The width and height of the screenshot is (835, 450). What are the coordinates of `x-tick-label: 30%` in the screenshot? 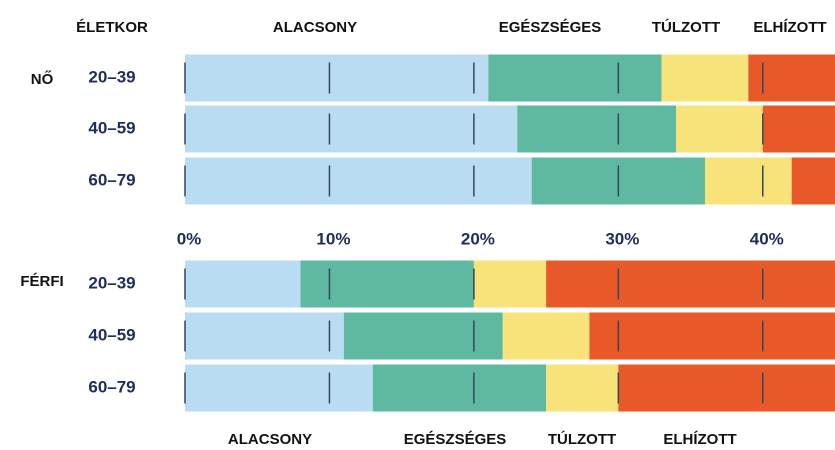 It's located at (622, 238).